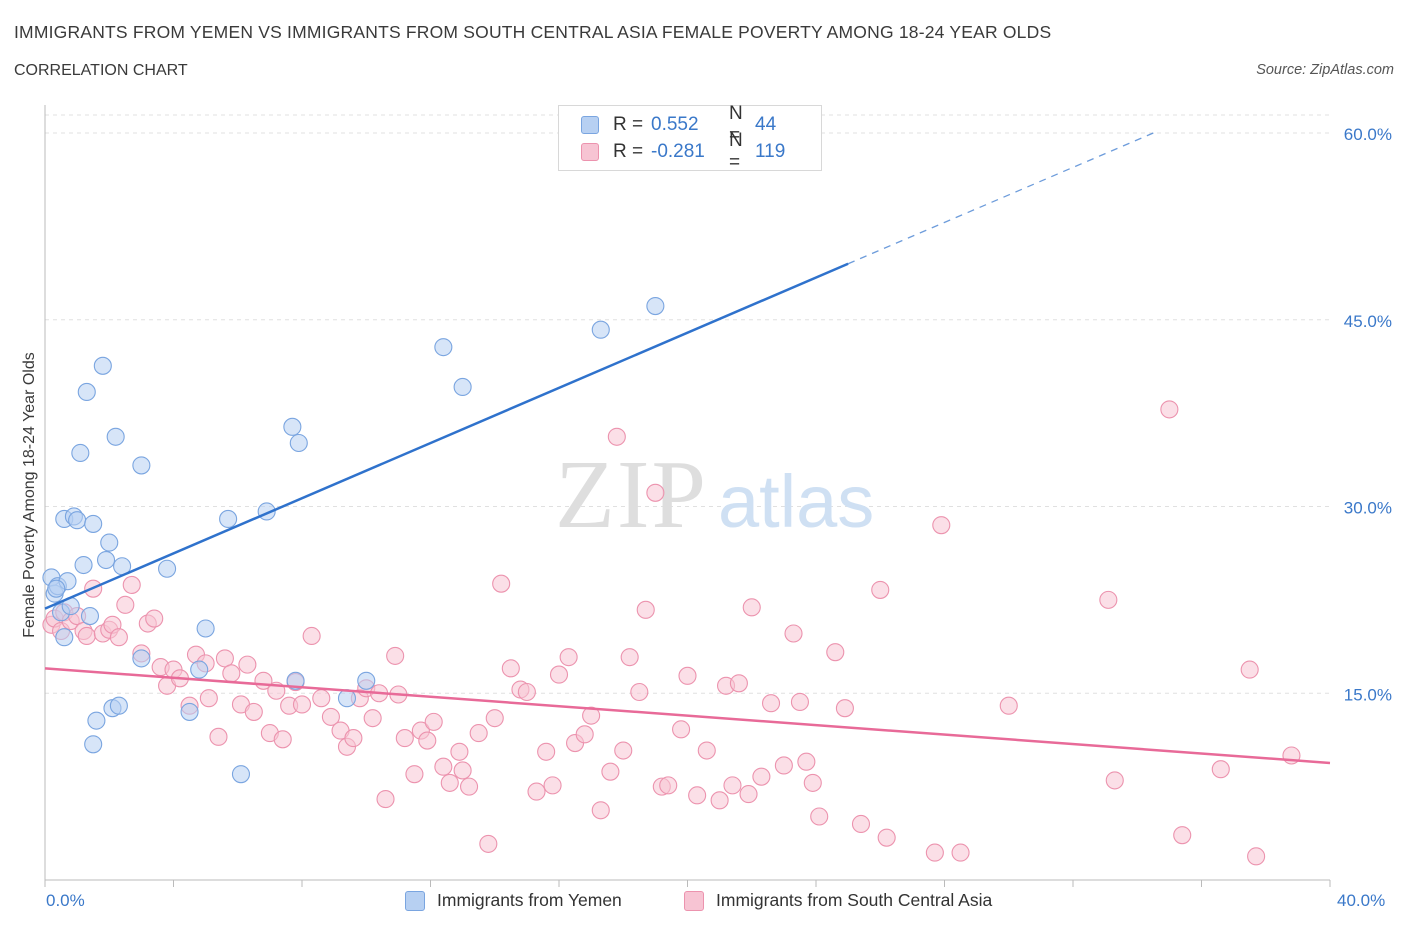 Image resolution: width=1406 pixels, height=930 pixels. I want to click on watermark-zip: ZIP, so click(631, 495).